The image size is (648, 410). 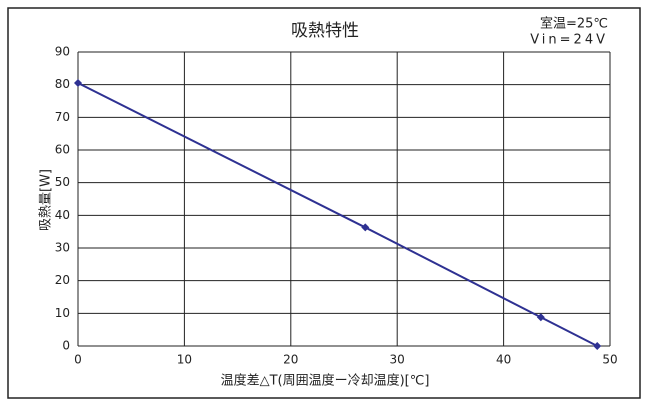 What do you see at coordinates (184, 360) in the screenshot?
I see `x-tick-label: 10` at bounding box center [184, 360].